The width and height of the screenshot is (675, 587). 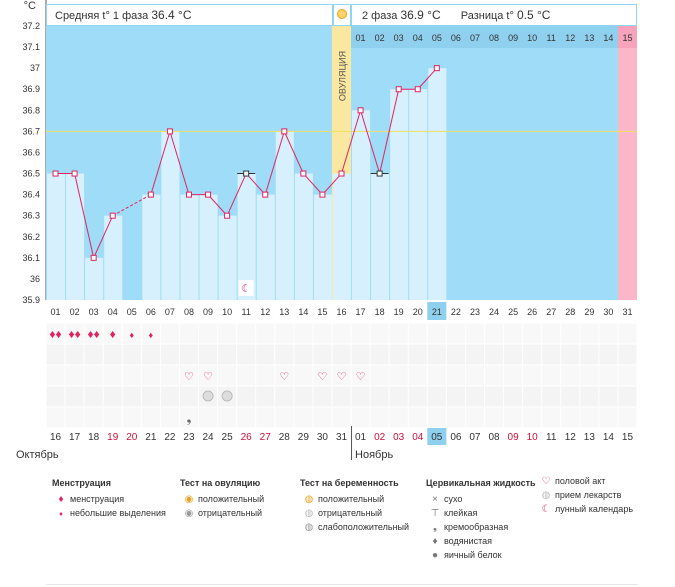 I want to click on y-tick-label: 36.5, so click(x=31, y=174).